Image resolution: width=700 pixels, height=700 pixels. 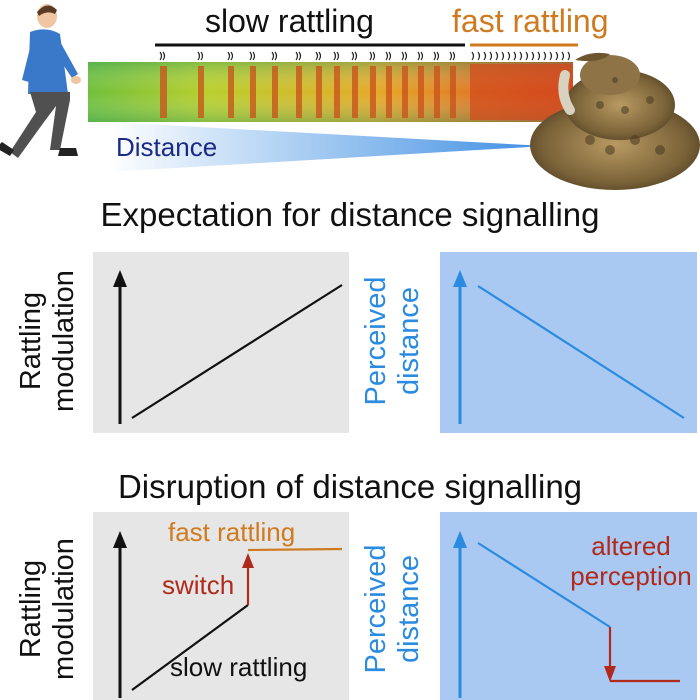 I want to click on panel-expectation-rattling, so click(x=221, y=342).